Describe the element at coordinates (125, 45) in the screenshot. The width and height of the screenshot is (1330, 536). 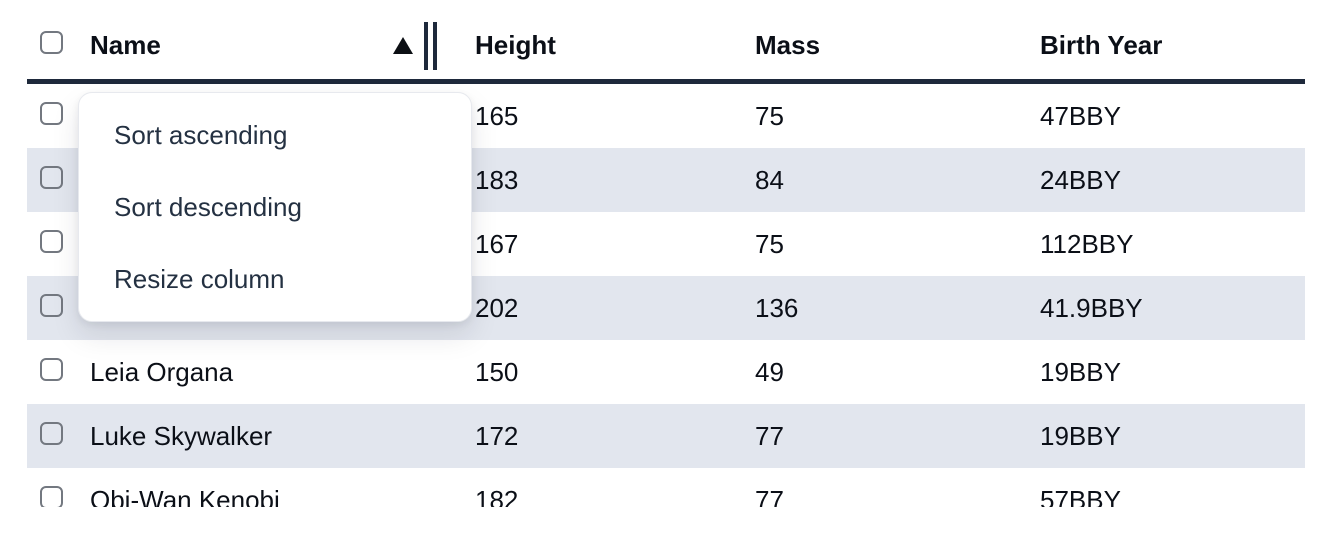
I see `column-header-name-label: Name` at that location.